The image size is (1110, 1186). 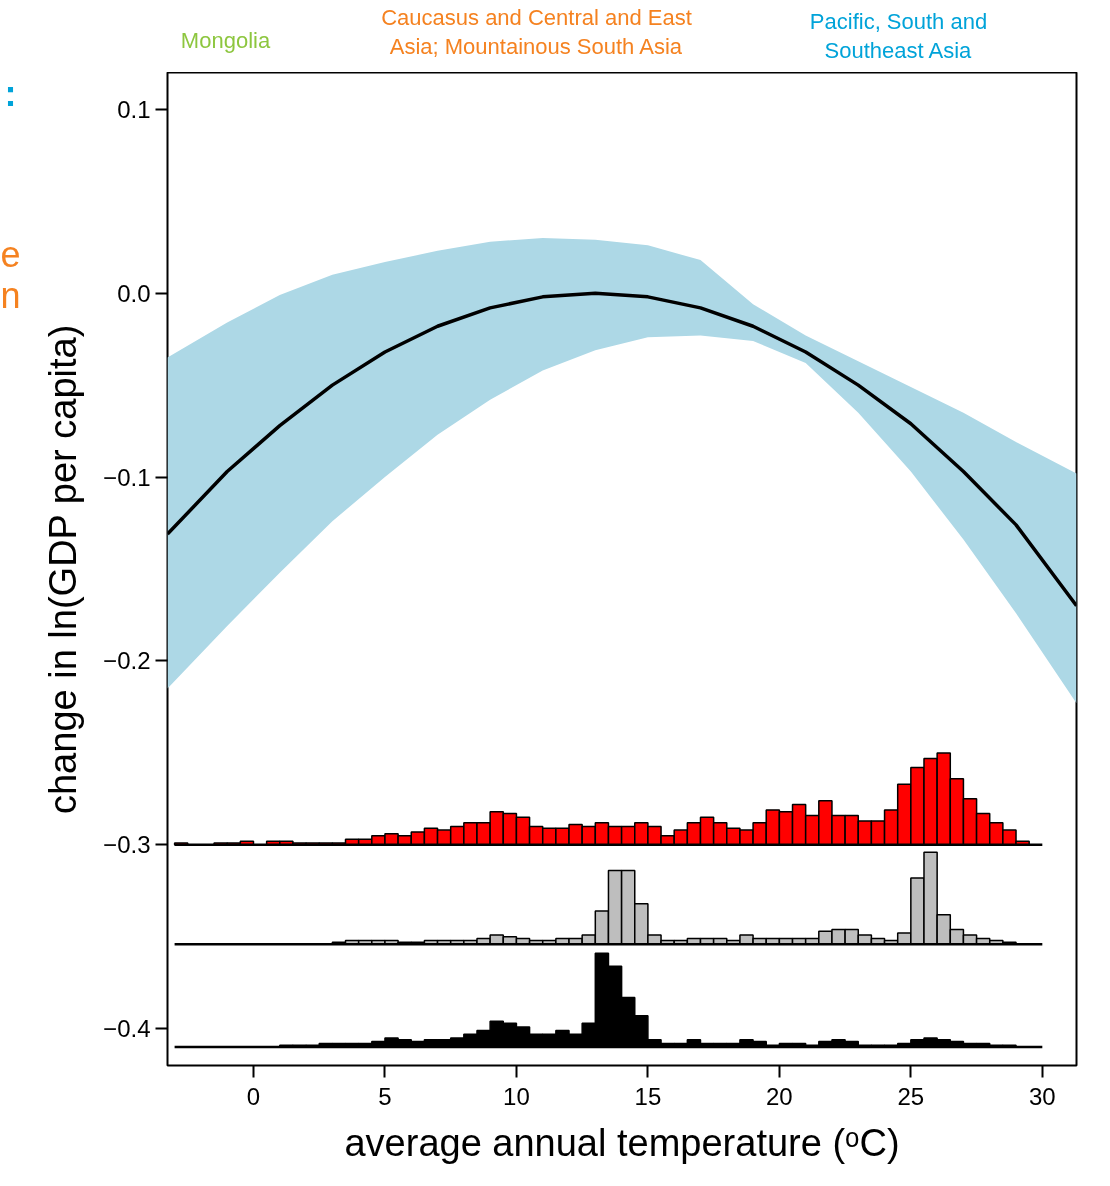 What do you see at coordinates (127, 661) in the screenshot?
I see `y-tick-label: −0.2` at bounding box center [127, 661].